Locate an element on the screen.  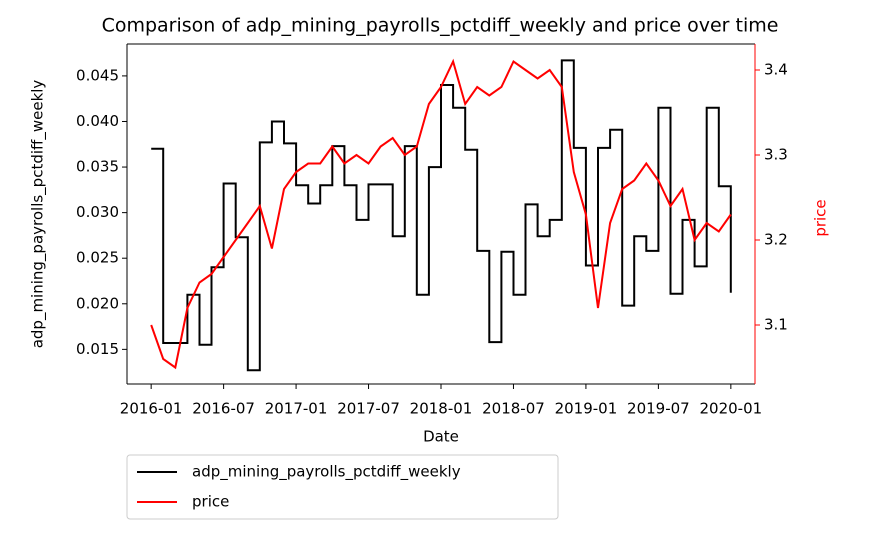
x-tick-label: 2018-07 is located at coordinates (513, 409).